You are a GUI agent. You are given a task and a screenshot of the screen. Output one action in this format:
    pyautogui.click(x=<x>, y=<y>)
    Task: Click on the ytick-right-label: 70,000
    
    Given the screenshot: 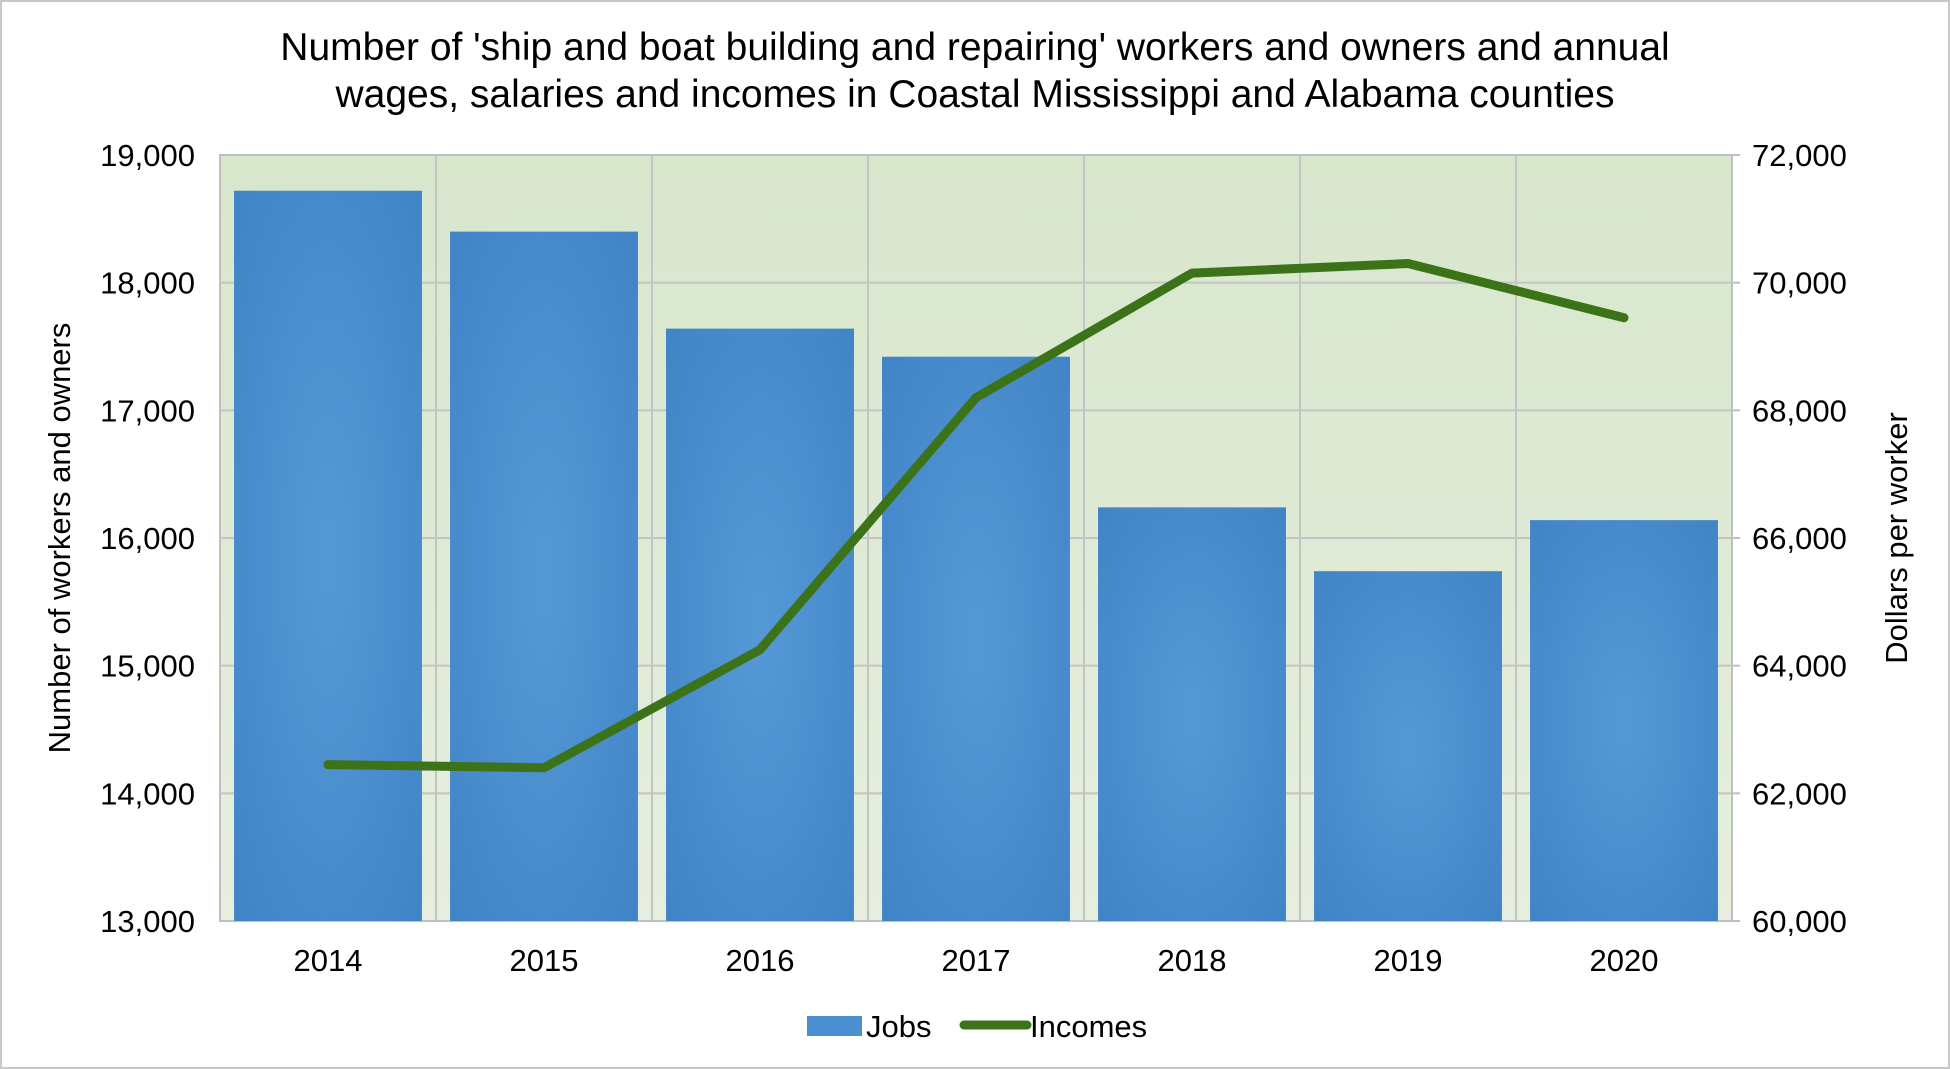 What is the action you would take?
    pyautogui.click(x=1799, y=283)
    